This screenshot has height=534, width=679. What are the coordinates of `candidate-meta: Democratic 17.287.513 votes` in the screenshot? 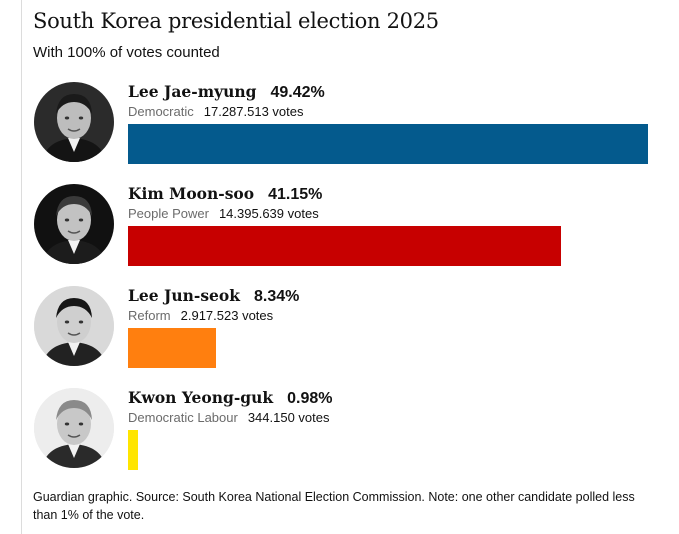 It's located at (216, 111).